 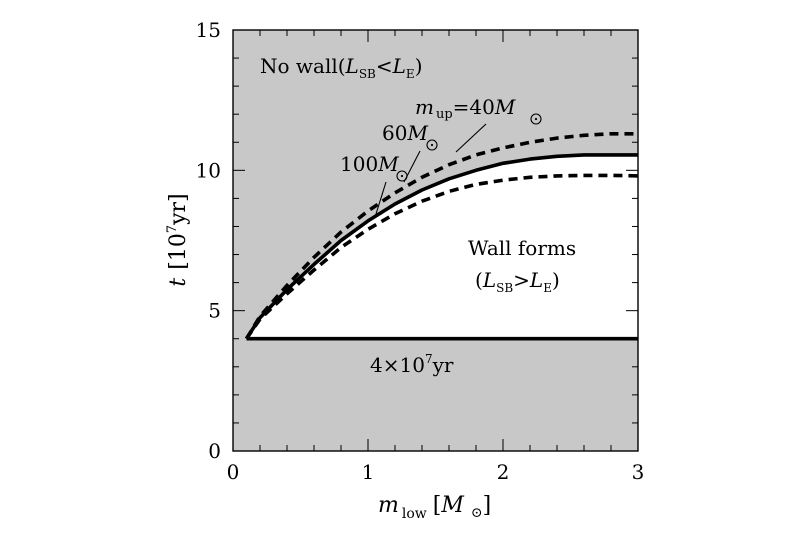 I want to click on annotation-wall-condition: (LSB>LE), so click(x=517, y=281).